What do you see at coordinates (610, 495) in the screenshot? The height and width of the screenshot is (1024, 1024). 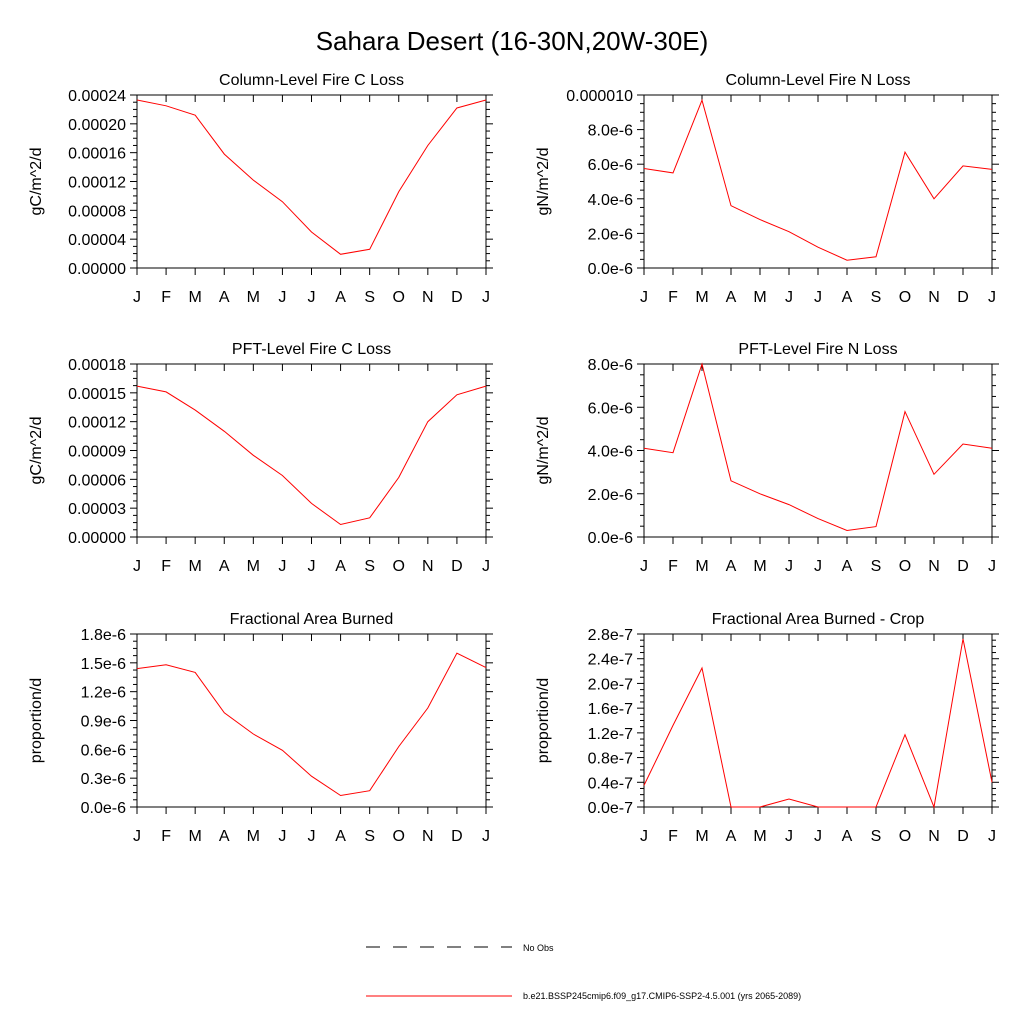 I see `y-tick-label: 2.0e-6` at bounding box center [610, 495].